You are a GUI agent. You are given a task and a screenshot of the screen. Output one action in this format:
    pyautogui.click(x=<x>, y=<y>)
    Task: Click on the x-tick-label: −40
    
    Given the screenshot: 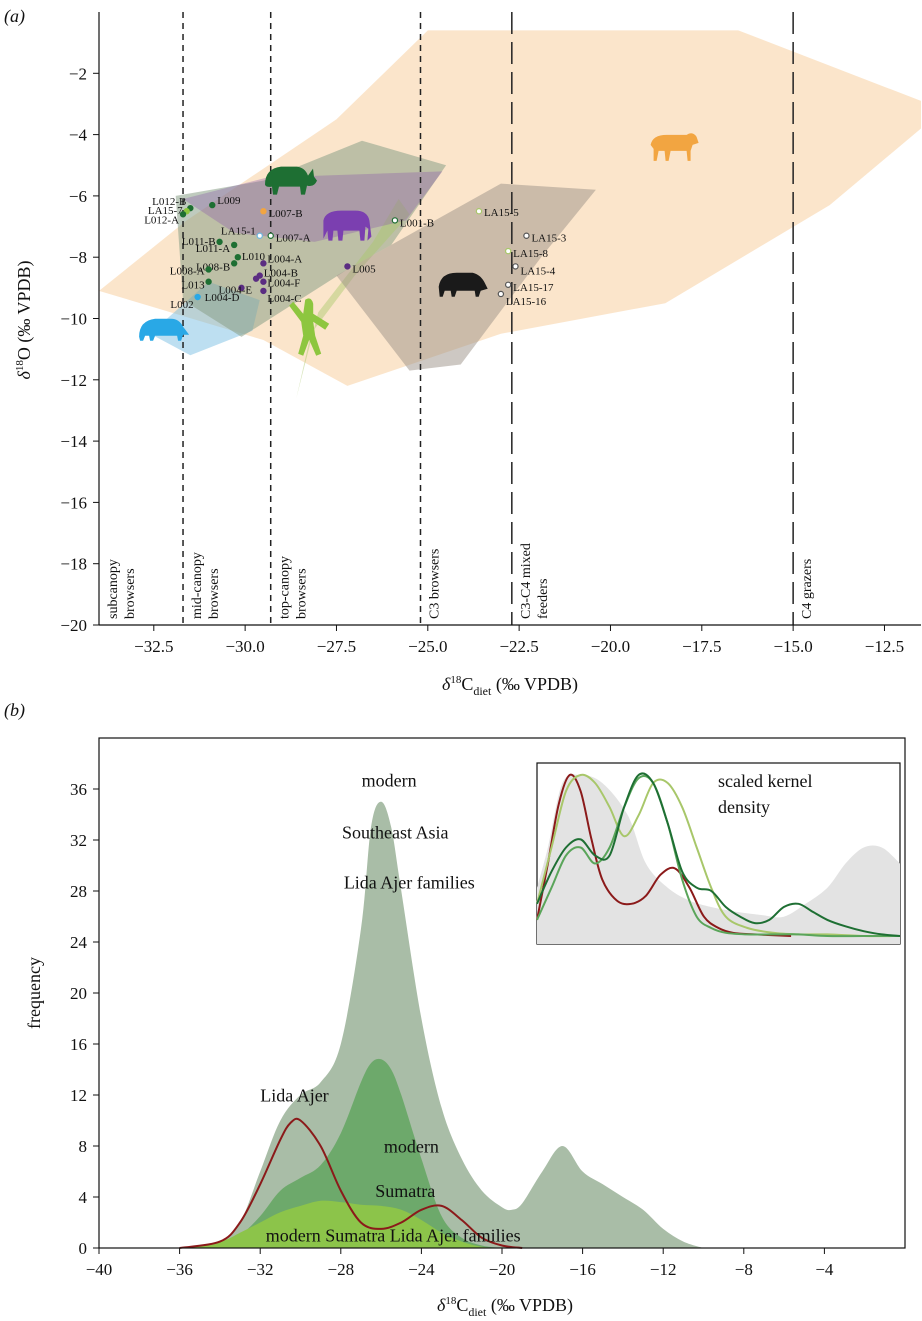 What is the action you would take?
    pyautogui.click(x=99, y=1269)
    